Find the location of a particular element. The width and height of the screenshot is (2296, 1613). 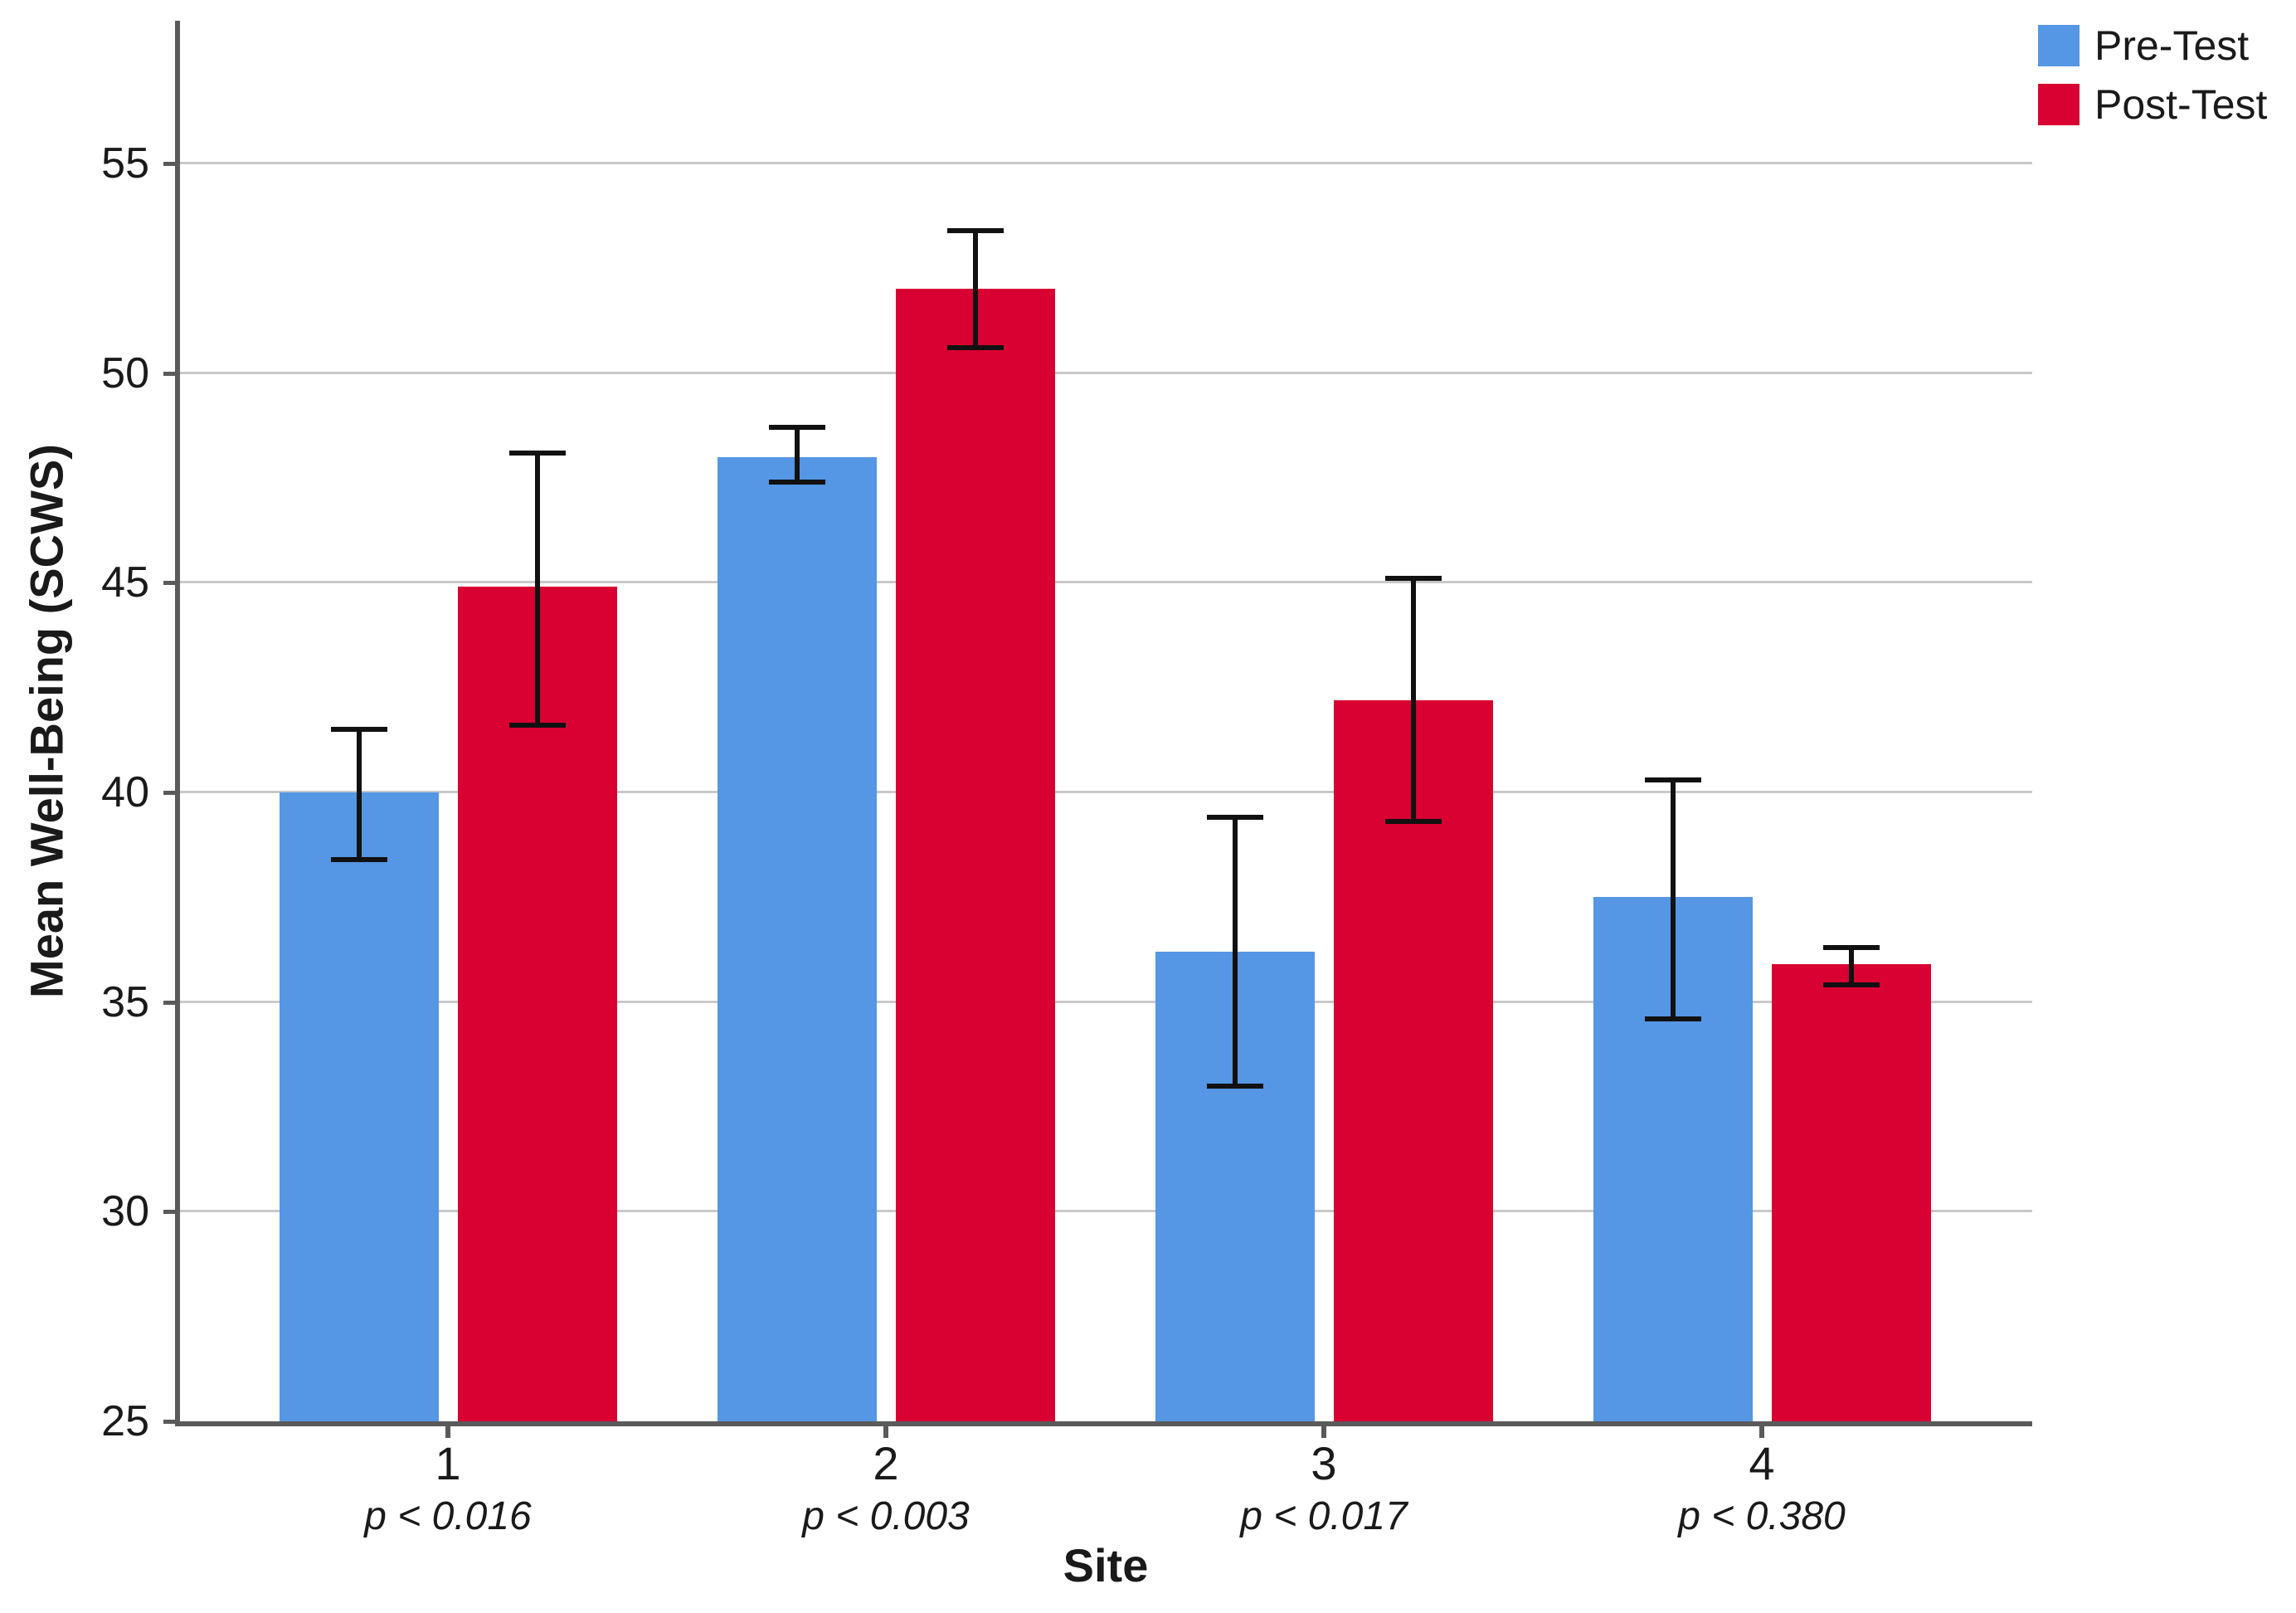

error-bar-line-pre-test-site1 is located at coordinates (359, 794).